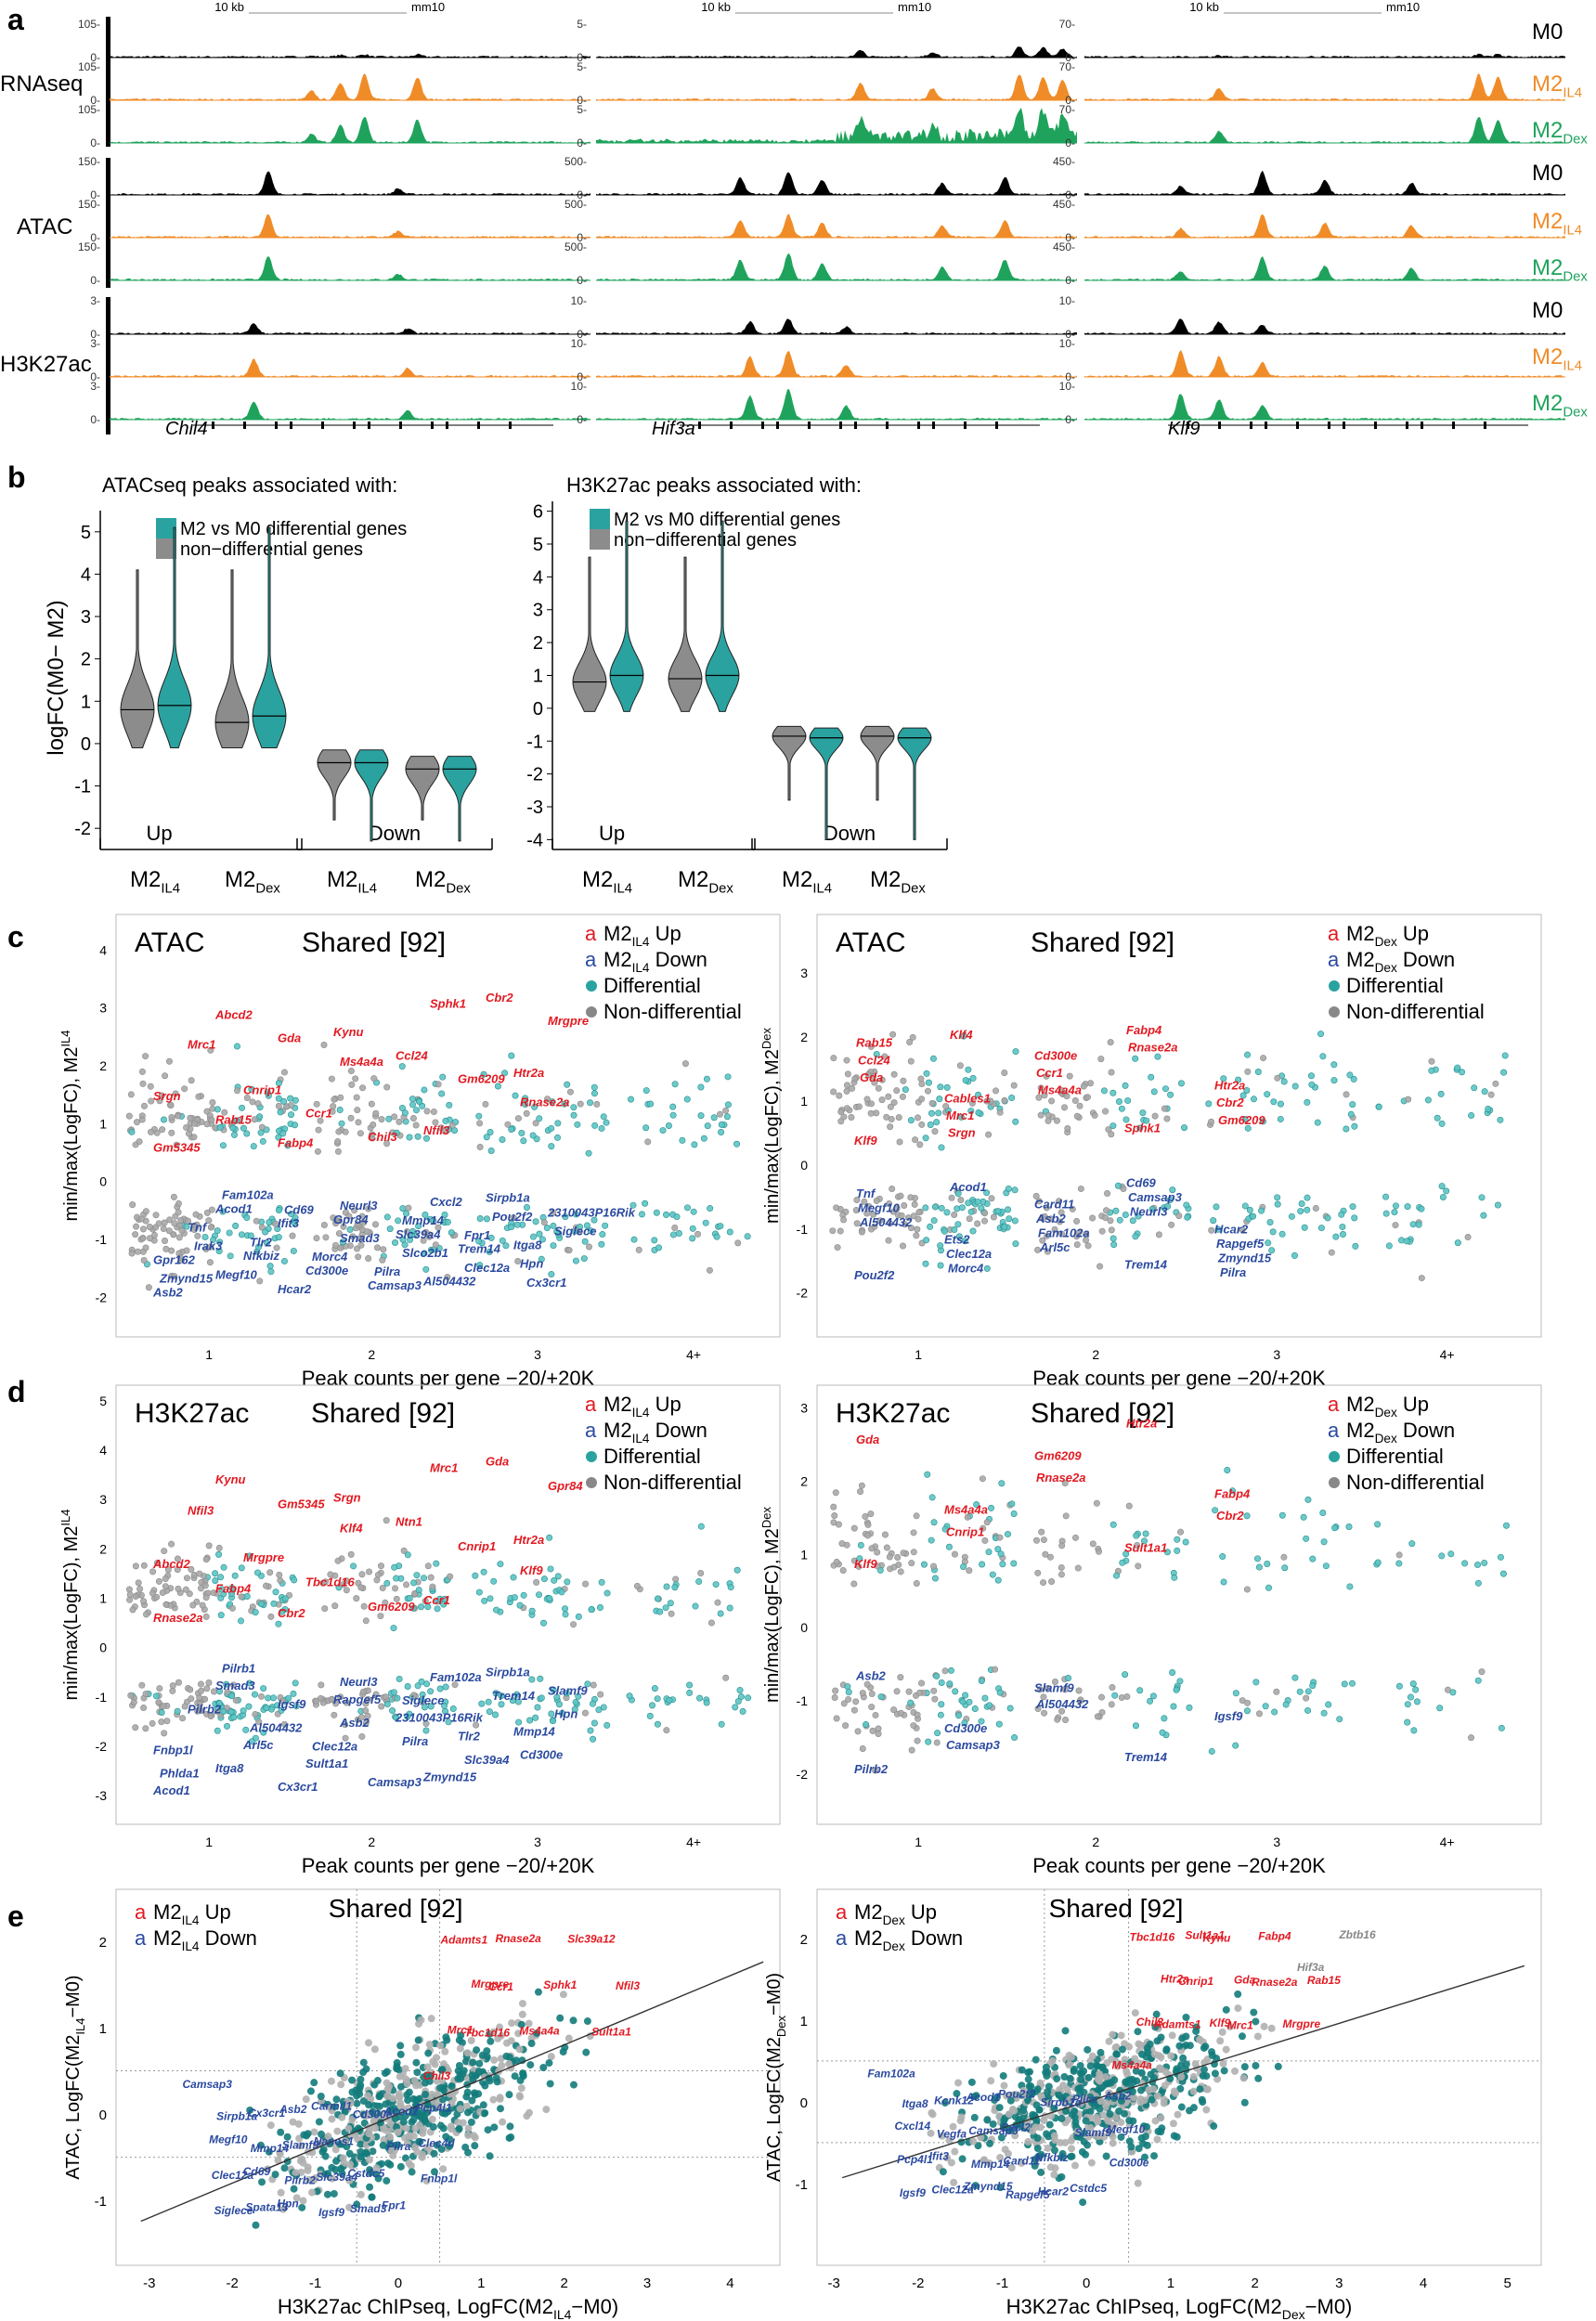  Describe the element at coordinates (103, 1009) in the screenshot. I see `ytick-label: 3` at that location.